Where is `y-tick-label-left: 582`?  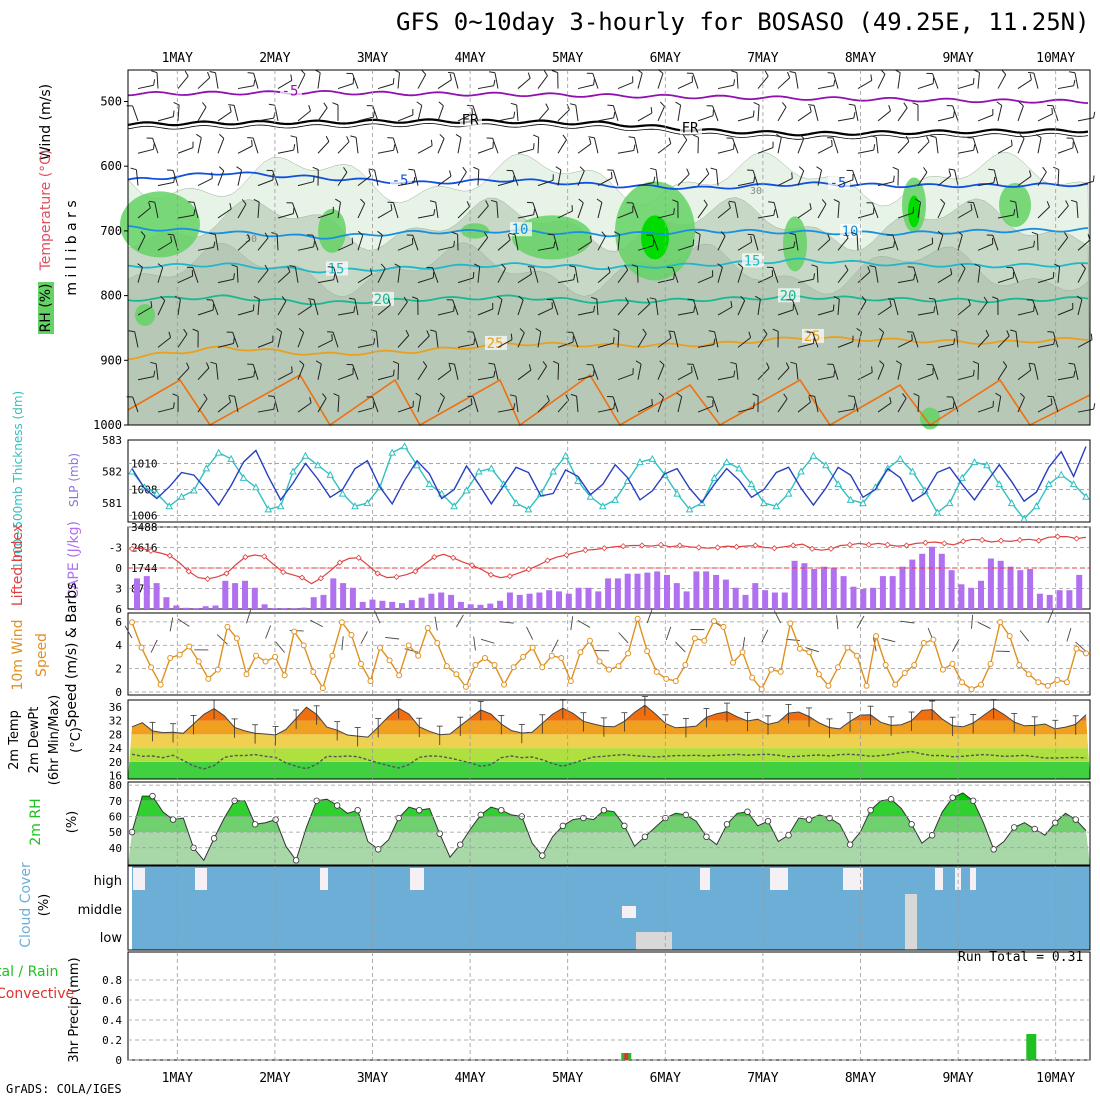 y-tick-label-left: 582 is located at coordinates (112, 472).